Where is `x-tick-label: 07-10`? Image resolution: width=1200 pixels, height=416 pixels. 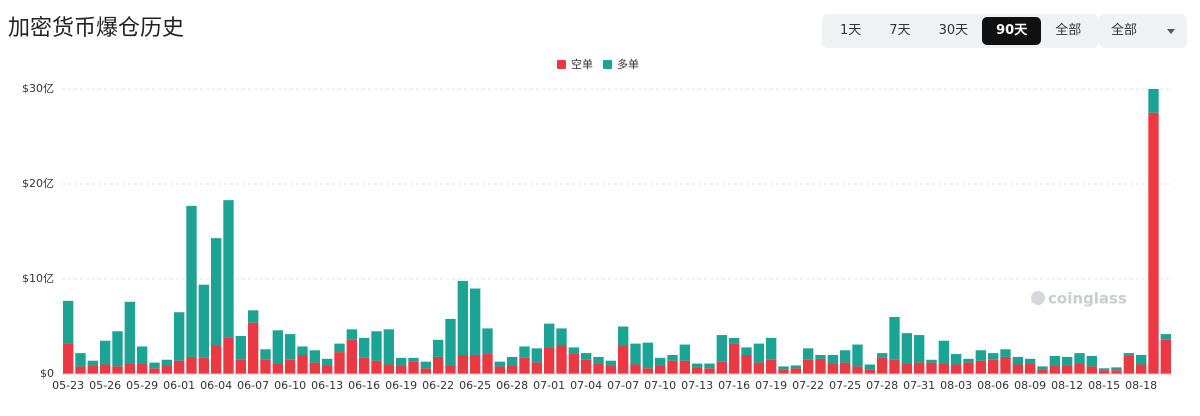
x-tick-label: 07-10 is located at coordinates (660, 385).